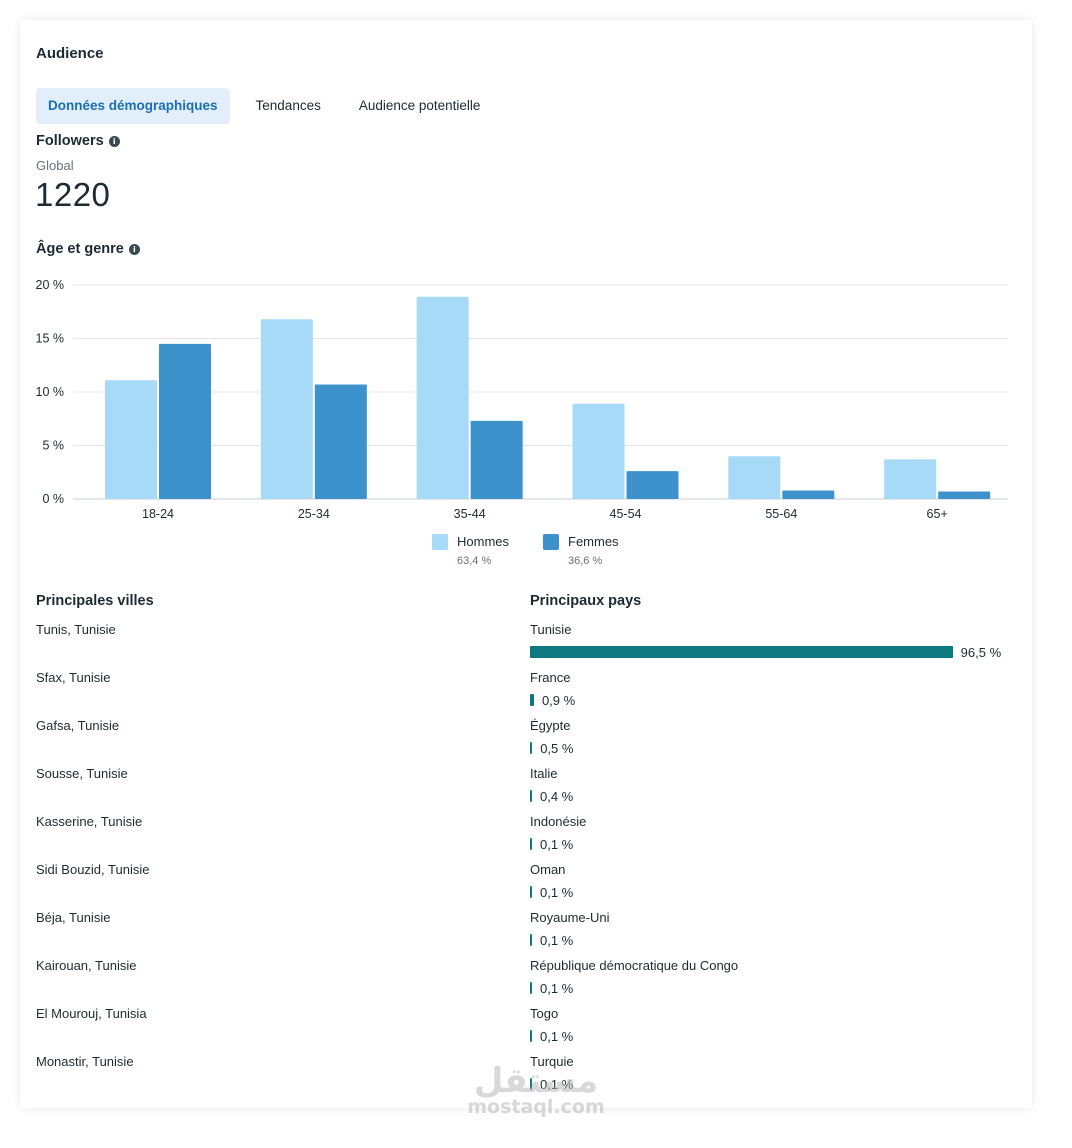 This screenshot has width=1072, height=1148. Describe the element at coordinates (775, 796) in the screenshot. I see `country-bar-row: 0,4 %` at that location.